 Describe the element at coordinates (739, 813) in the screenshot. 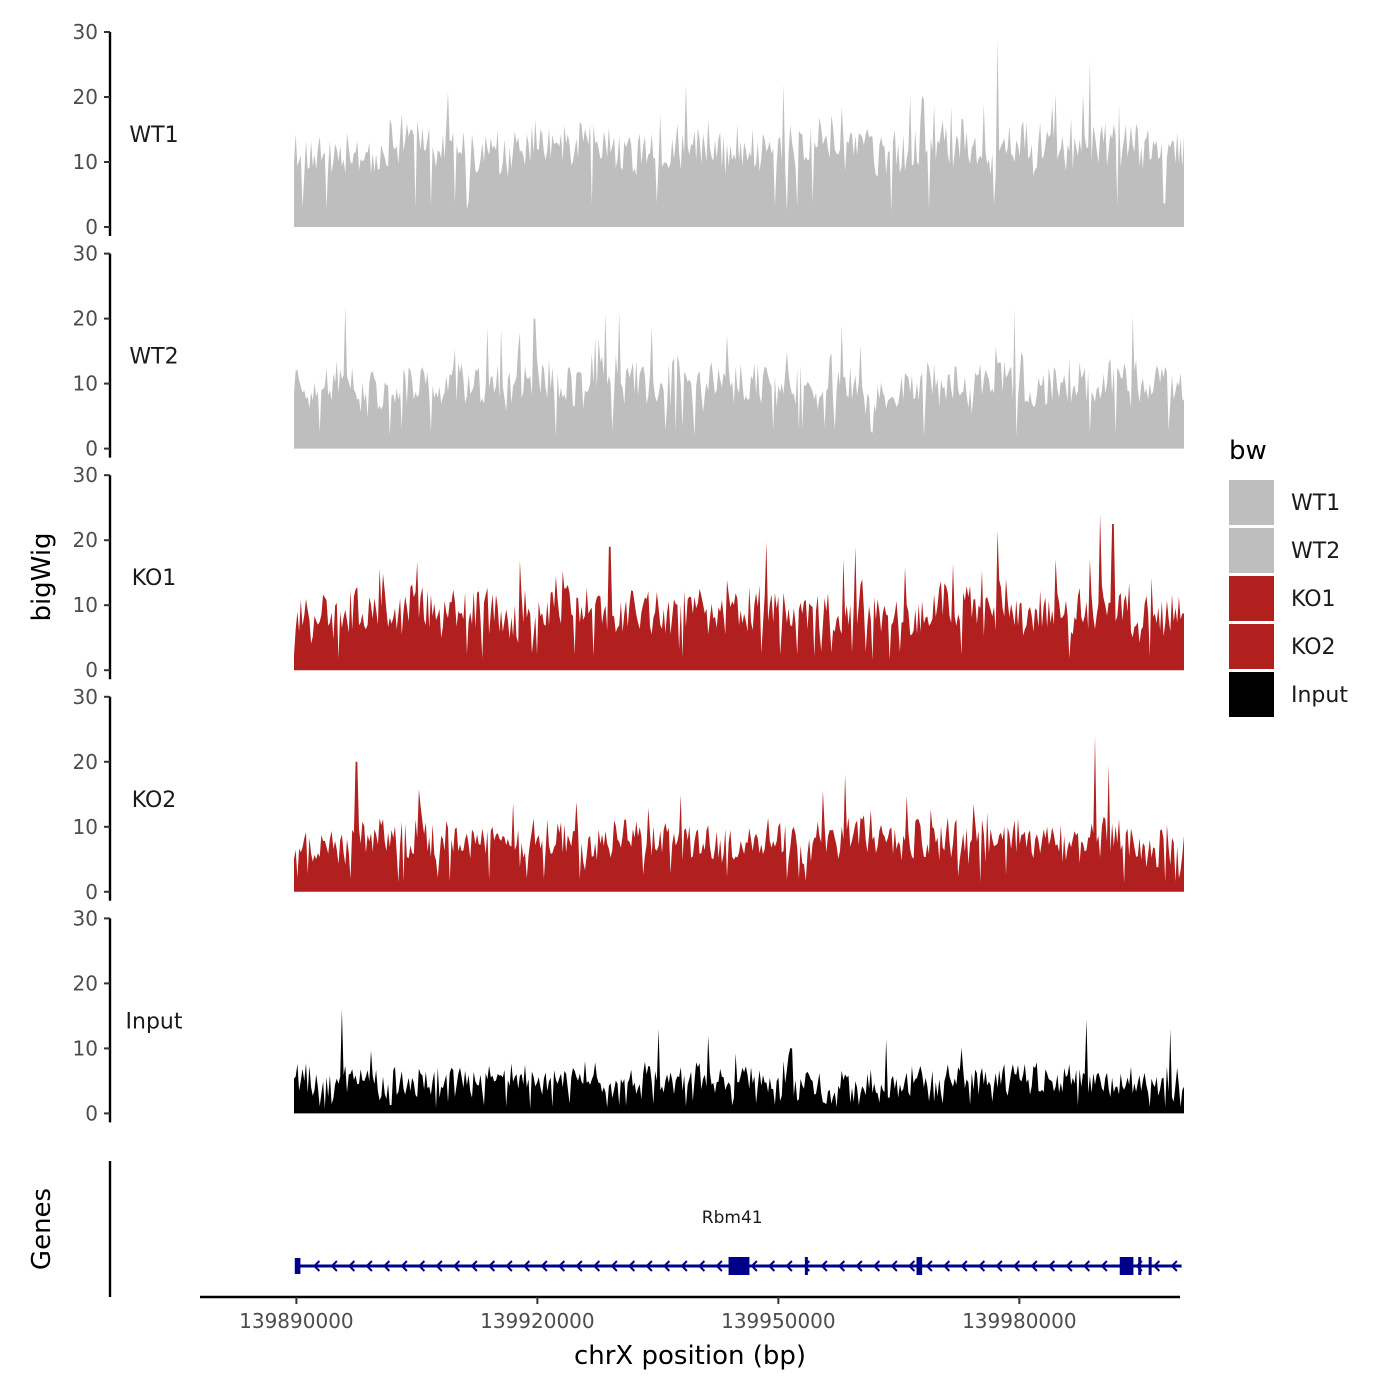

I see `area-ko2` at that location.